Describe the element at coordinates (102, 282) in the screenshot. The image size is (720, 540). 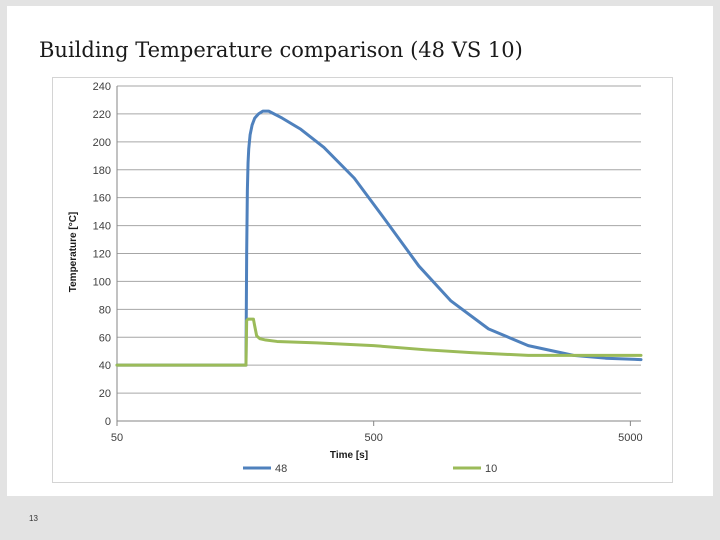
I see `y-tick-label: 100` at that location.